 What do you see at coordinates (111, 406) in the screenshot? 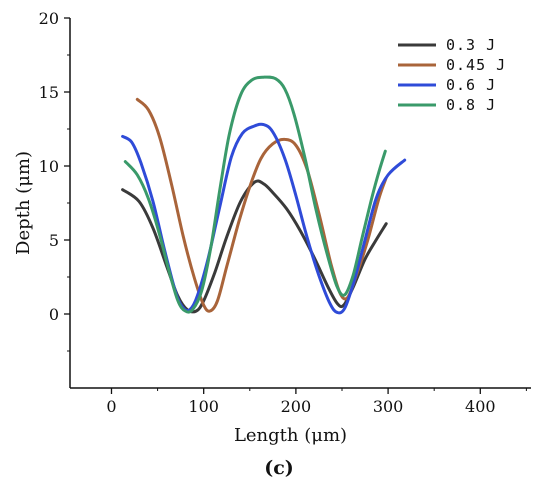
I see `x-tick-label: 0` at bounding box center [111, 406].